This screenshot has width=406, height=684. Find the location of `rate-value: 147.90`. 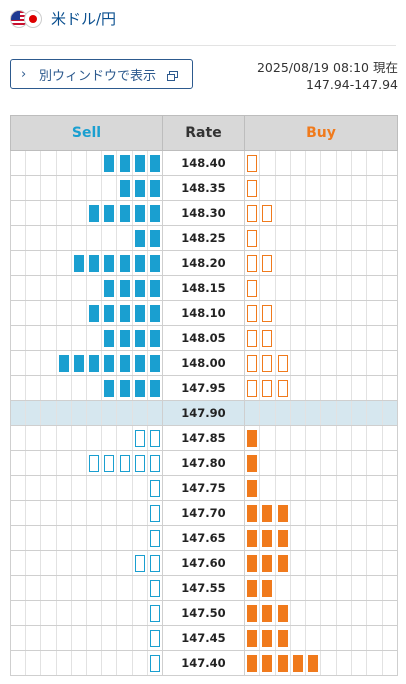

rate-value: 147.90 is located at coordinates (203, 413).